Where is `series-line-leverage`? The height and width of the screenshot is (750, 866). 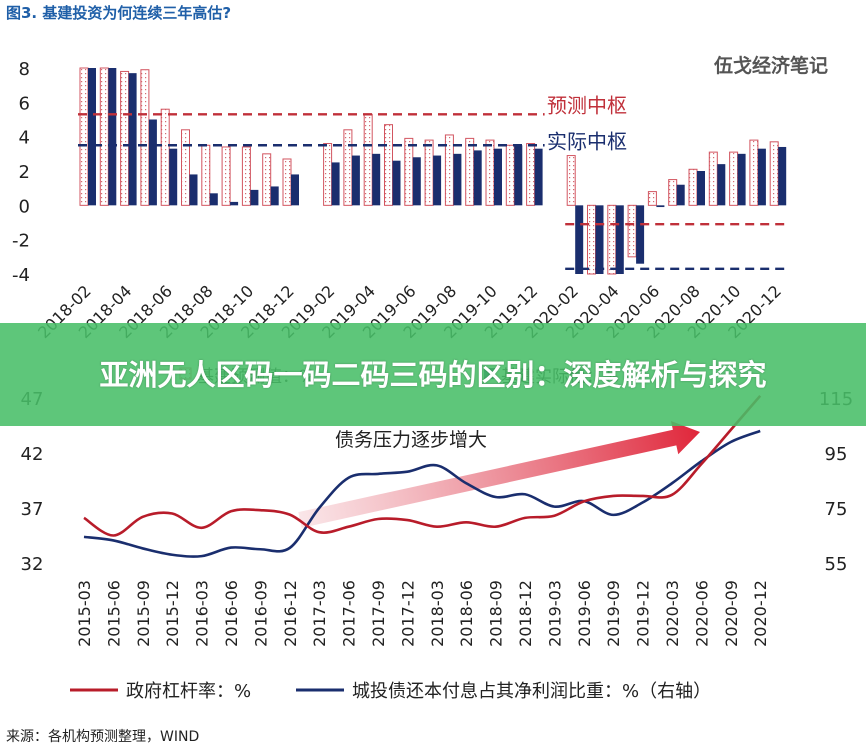 series-line-leverage is located at coordinates (422, 465).